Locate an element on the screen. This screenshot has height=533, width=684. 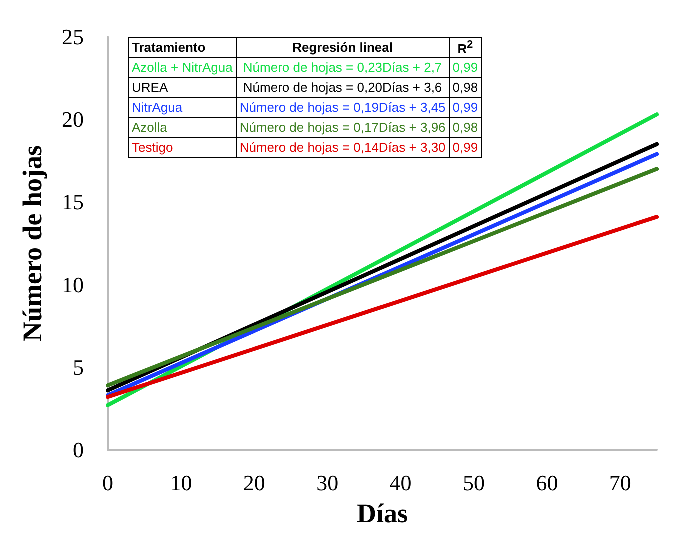
x-tick-label: 70 is located at coordinates (620, 483).